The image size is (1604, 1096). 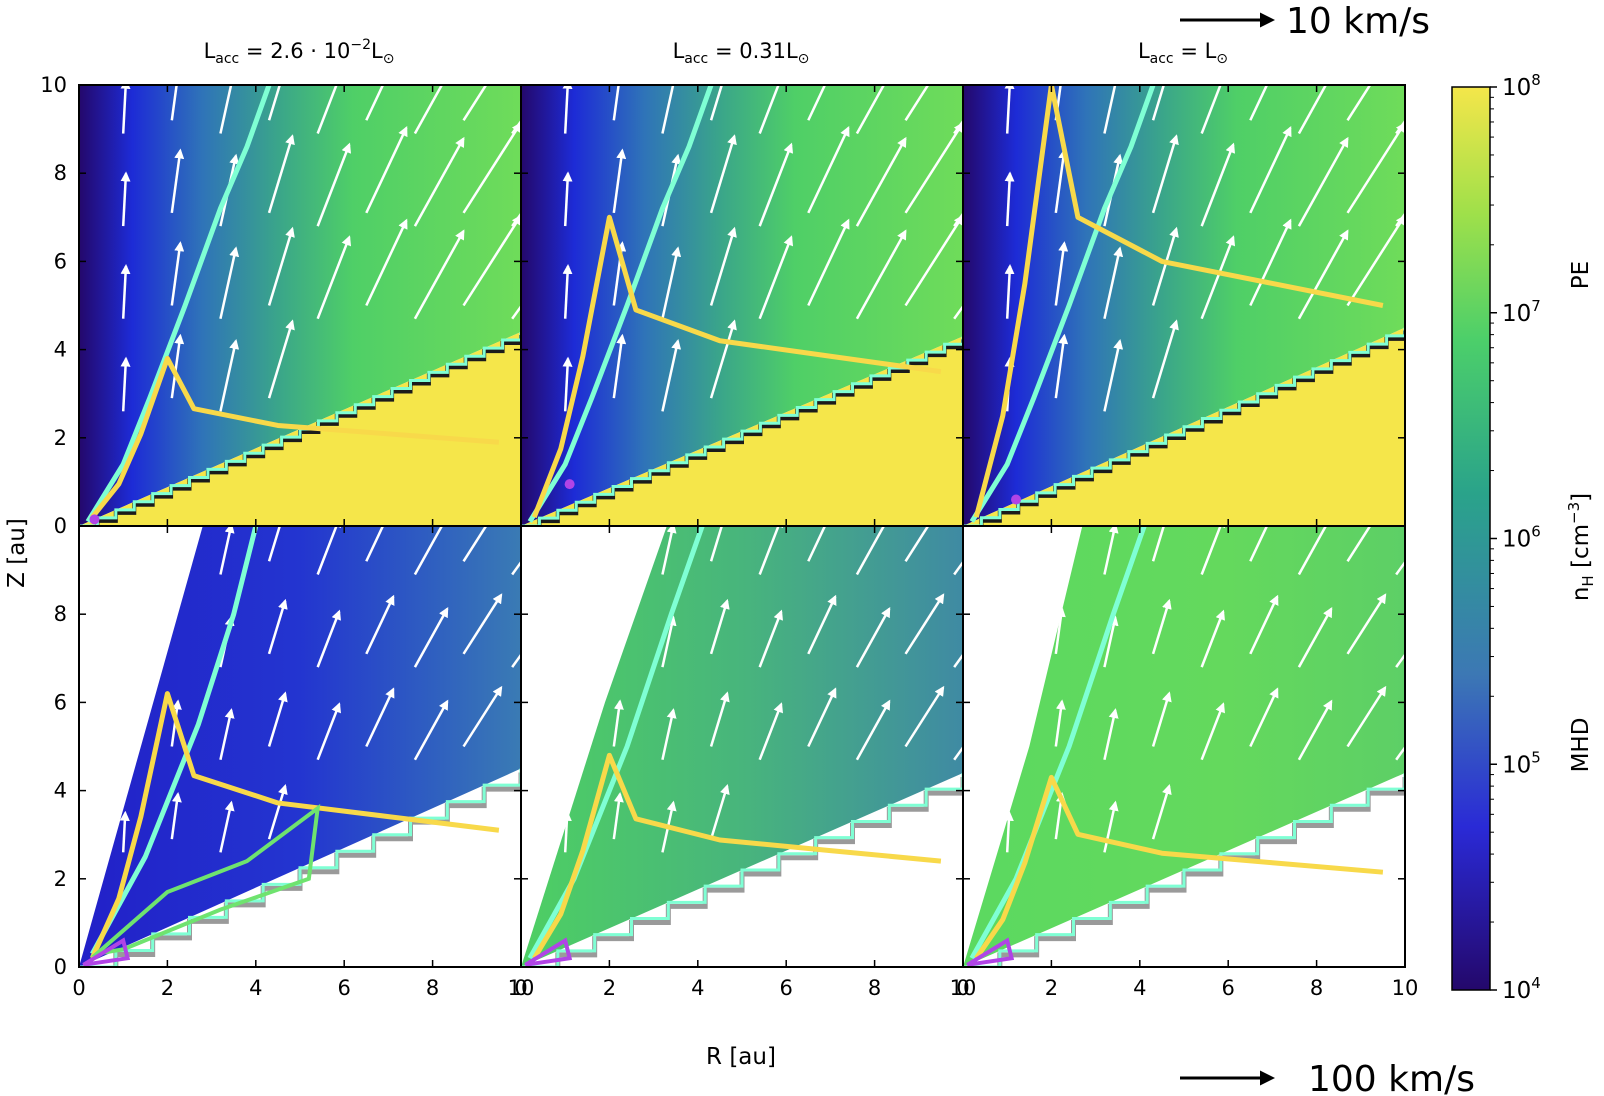 I want to click on x-axis-label: R [au], so click(x=741, y=1057).